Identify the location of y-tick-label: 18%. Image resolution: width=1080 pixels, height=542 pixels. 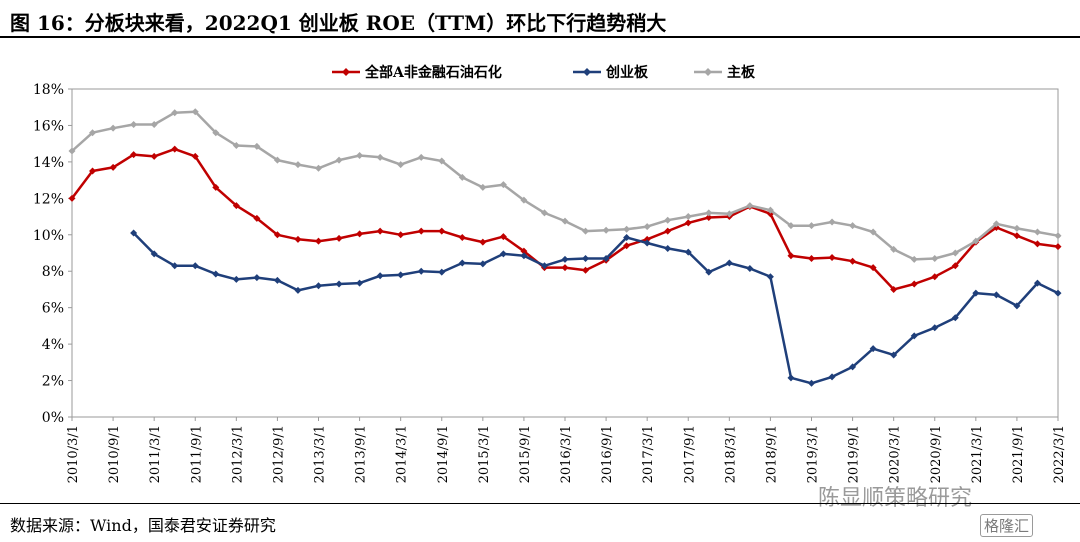
(48, 90).